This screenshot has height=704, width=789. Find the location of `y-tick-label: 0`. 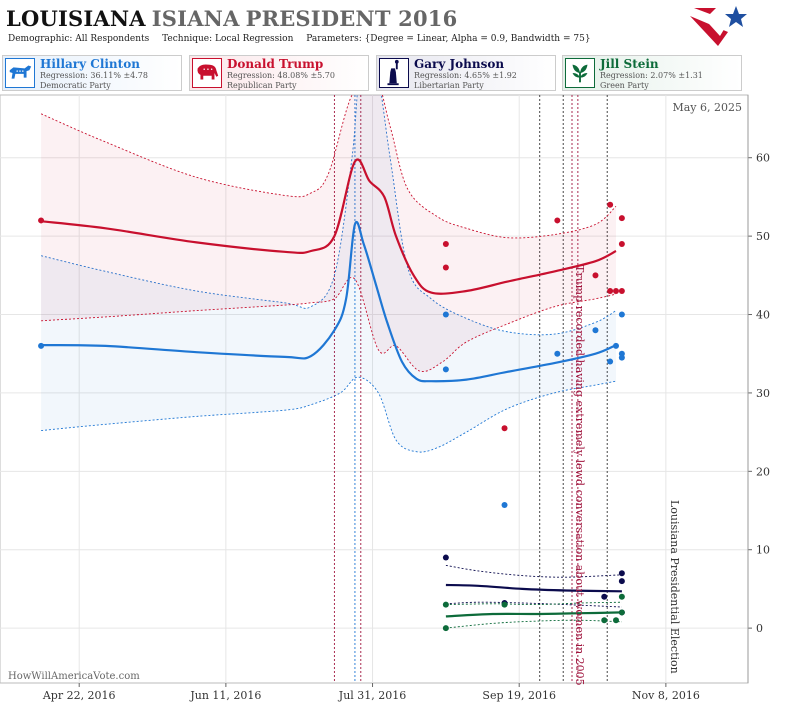

y-tick-label: 0 is located at coordinates (759, 628).